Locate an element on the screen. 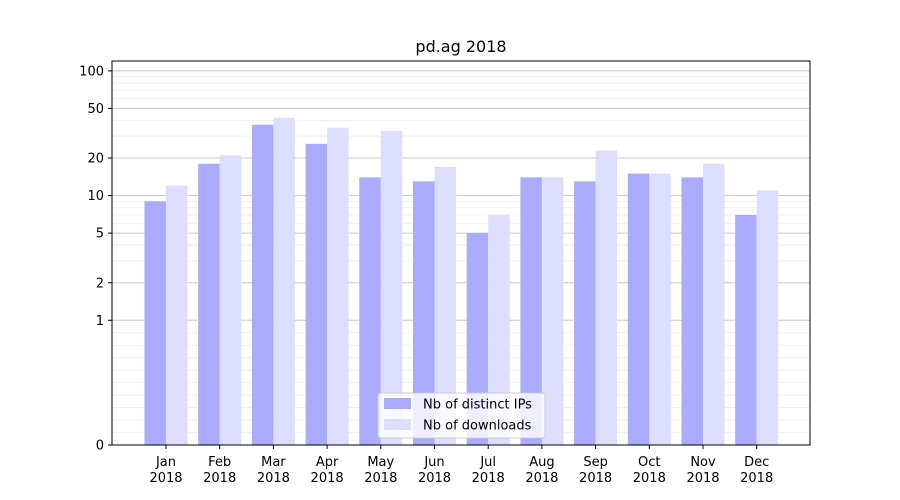  legend-label: Nb of downloads is located at coordinates (477, 426).